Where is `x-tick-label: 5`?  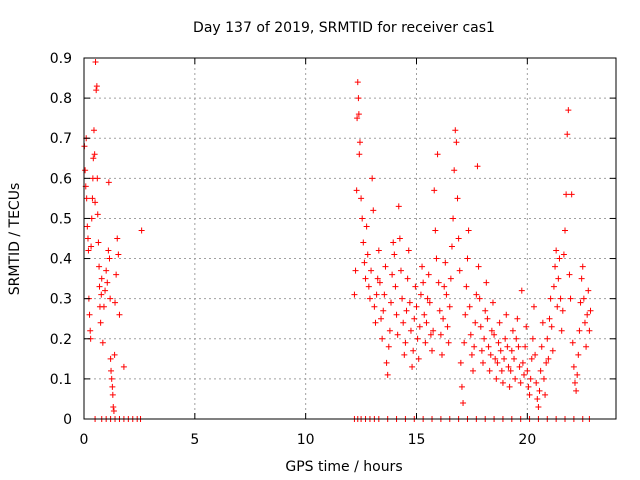
x-tick-label: 5 is located at coordinates (194, 440).